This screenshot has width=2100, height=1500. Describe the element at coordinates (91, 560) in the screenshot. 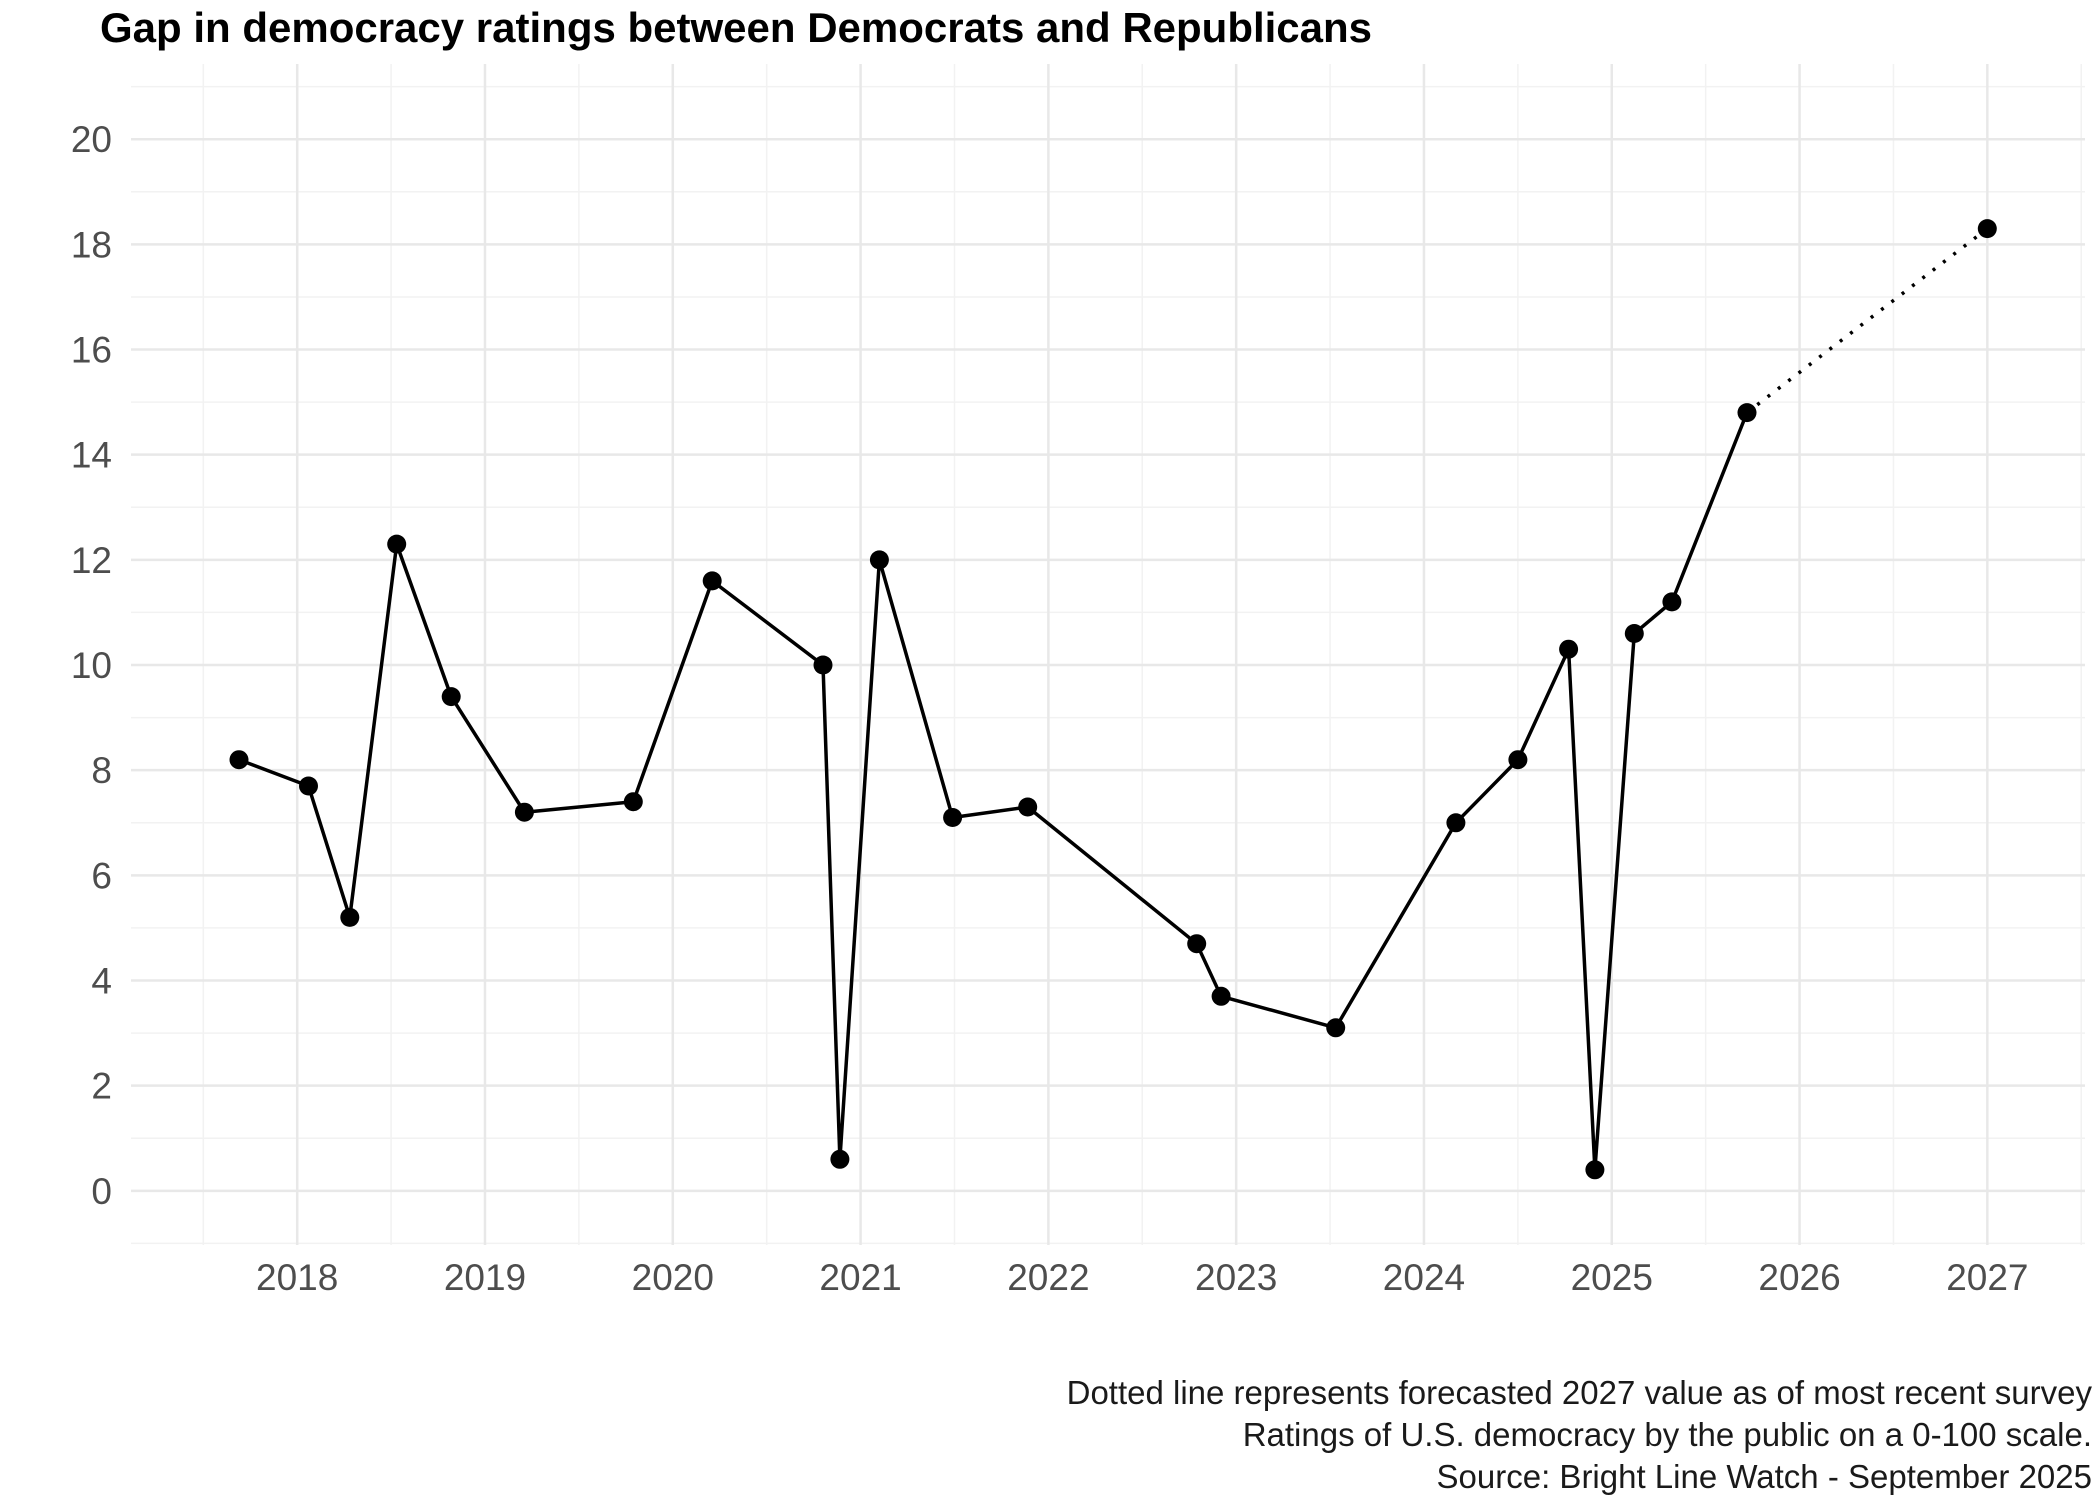

I see `y-axis-tick-label: 12` at that location.